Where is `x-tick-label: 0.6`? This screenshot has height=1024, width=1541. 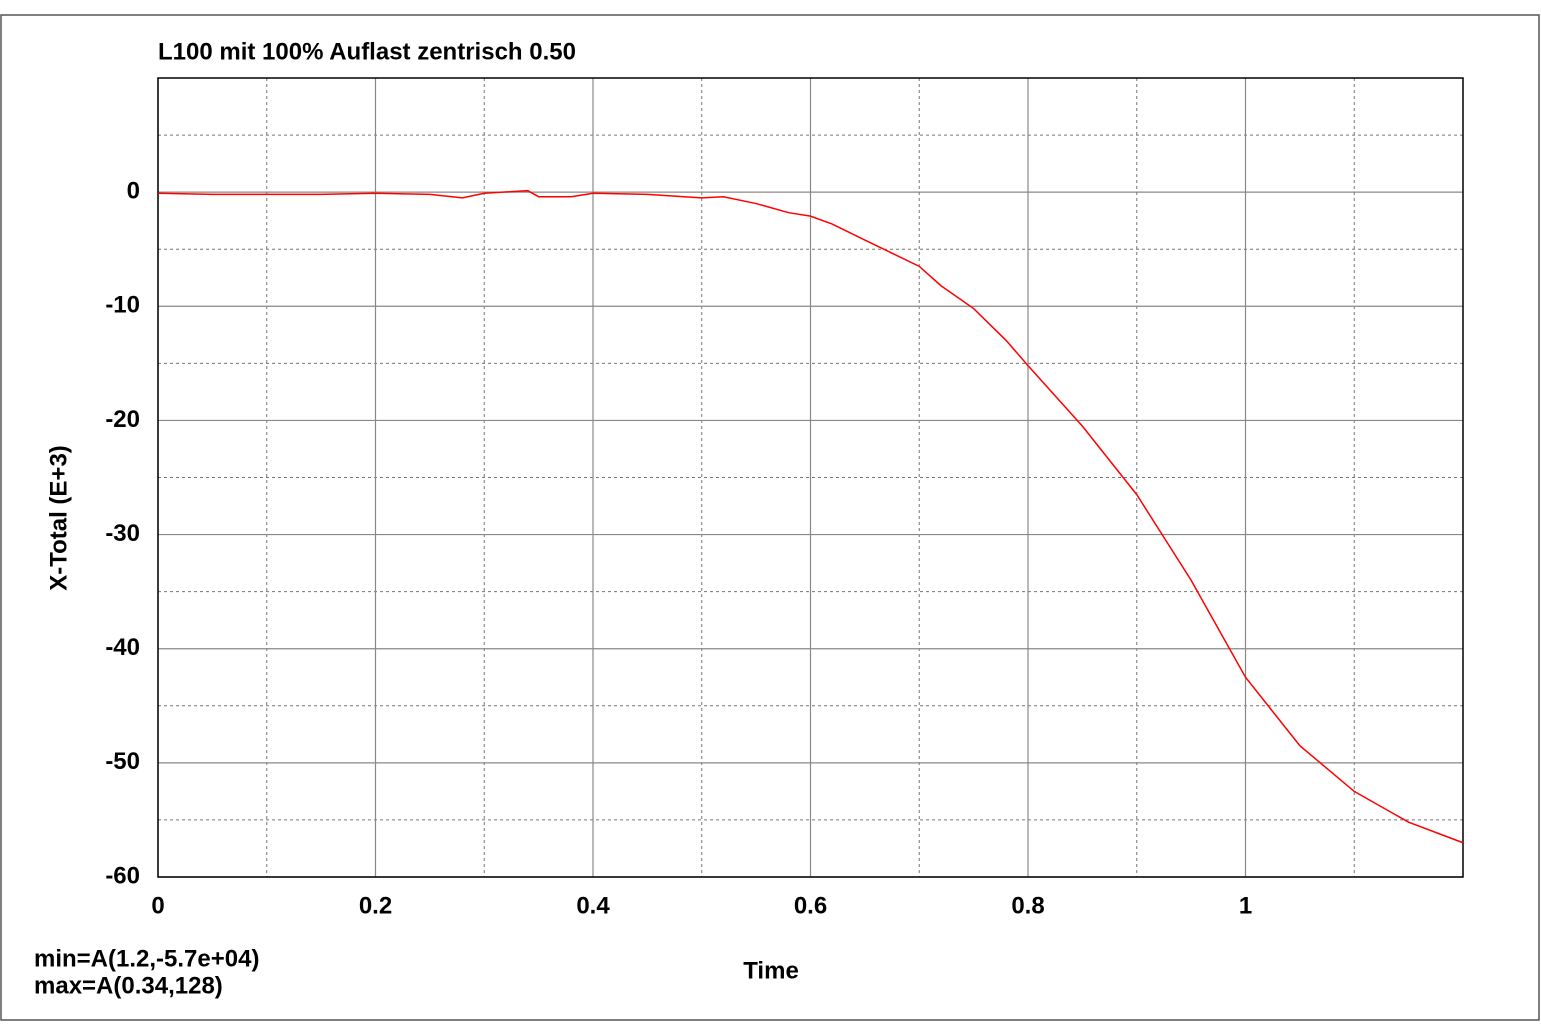
x-tick-label: 0.6 is located at coordinates (810, 905).